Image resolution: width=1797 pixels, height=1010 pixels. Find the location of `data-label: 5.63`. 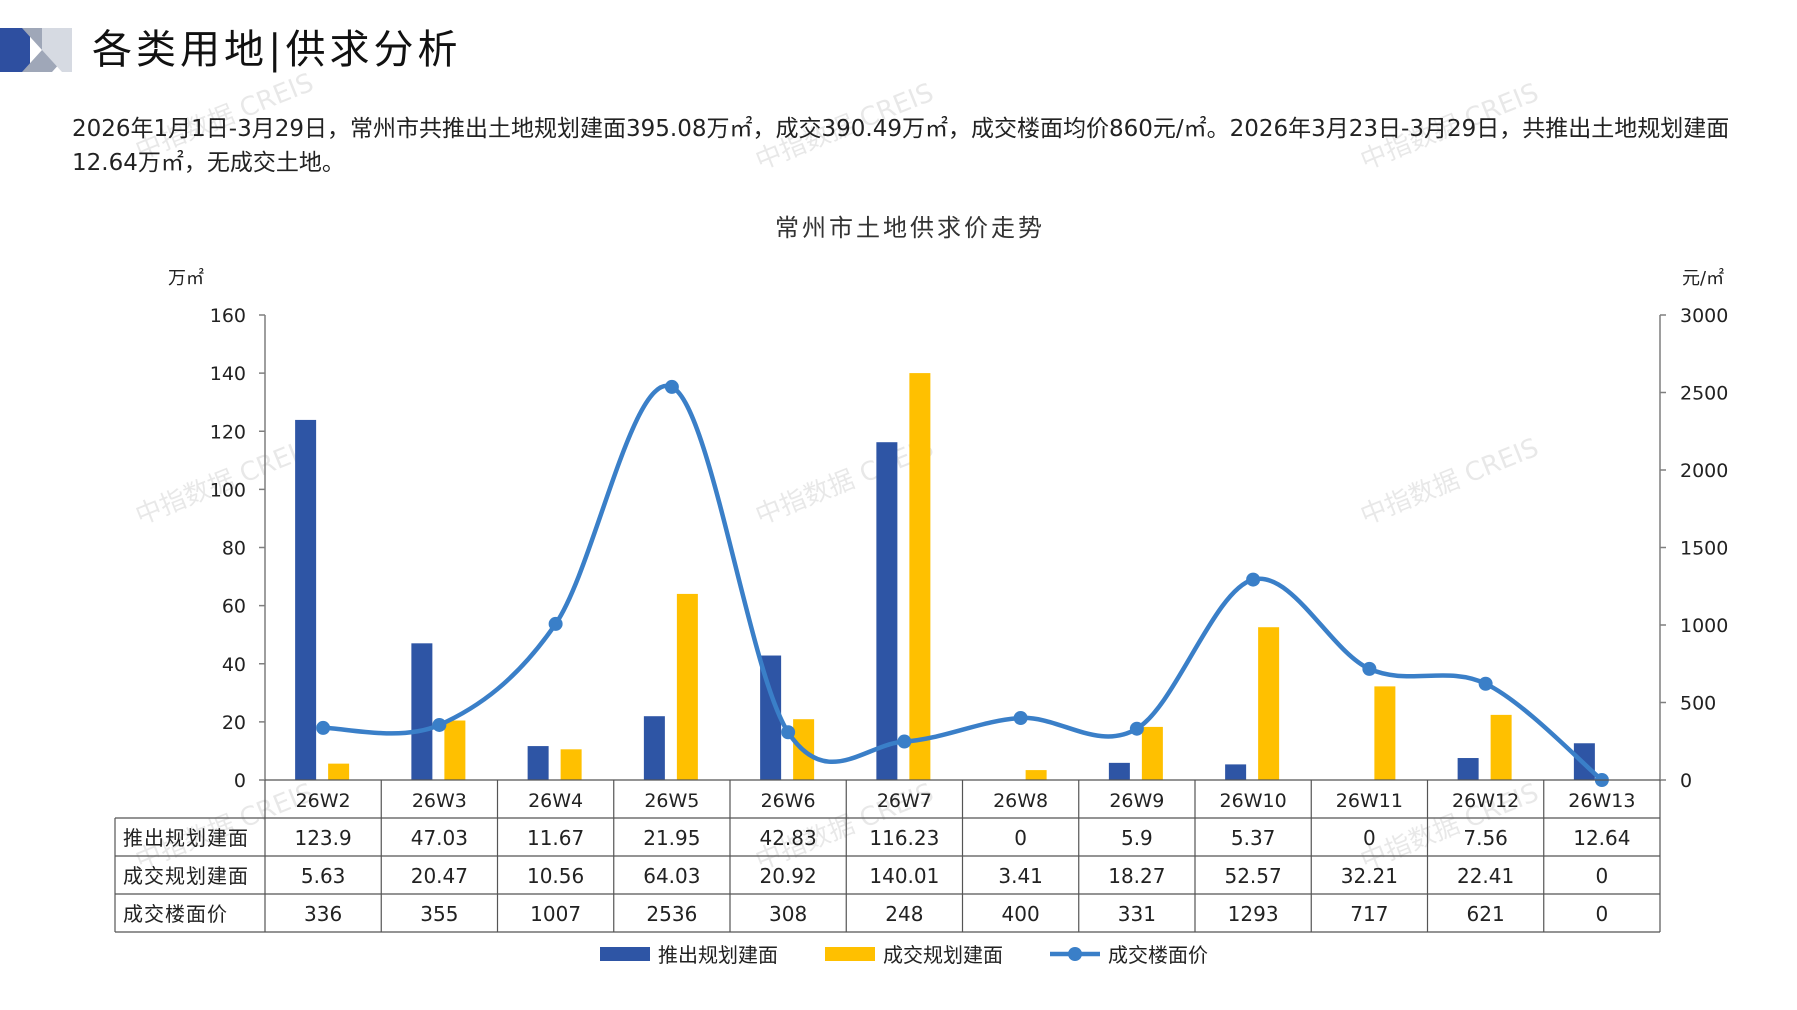

data-label: 5.63 is located at coordinates (323, 876).